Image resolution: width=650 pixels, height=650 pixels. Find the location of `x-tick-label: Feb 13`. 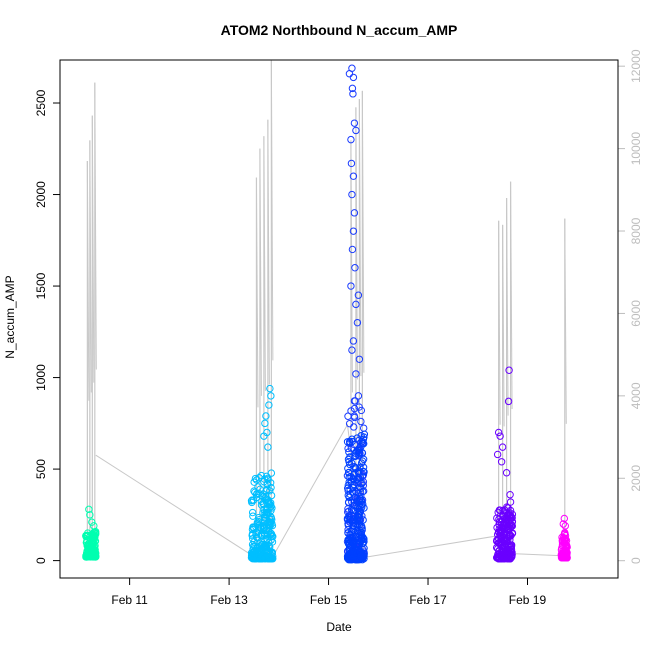

x-tick-label: Feb 13 is located at coordinates (229, 600).